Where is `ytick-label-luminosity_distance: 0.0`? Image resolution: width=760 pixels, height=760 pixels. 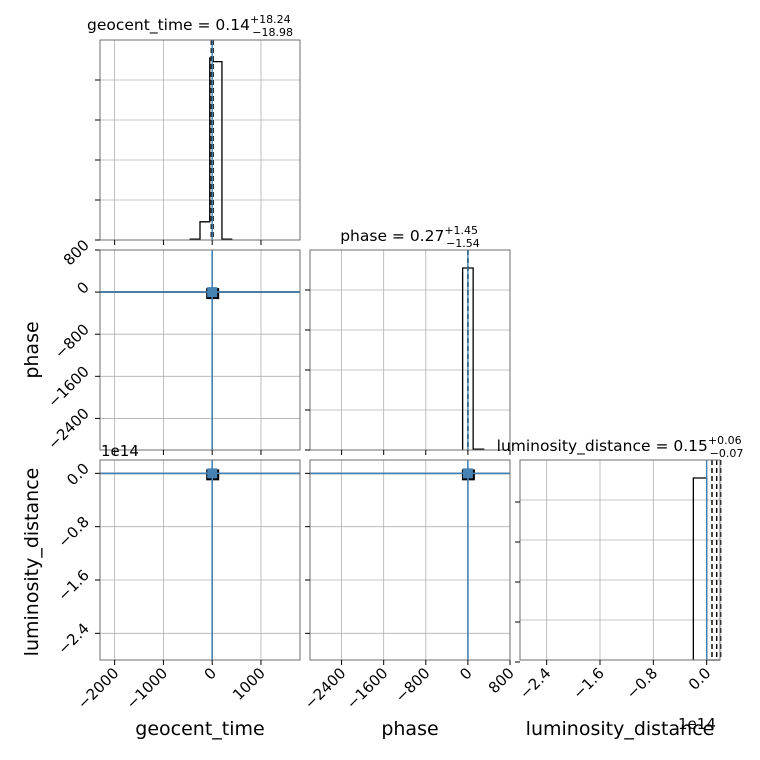 ytick-label-luminosity_distance: 0.0 is located at coordinates (78, 474).